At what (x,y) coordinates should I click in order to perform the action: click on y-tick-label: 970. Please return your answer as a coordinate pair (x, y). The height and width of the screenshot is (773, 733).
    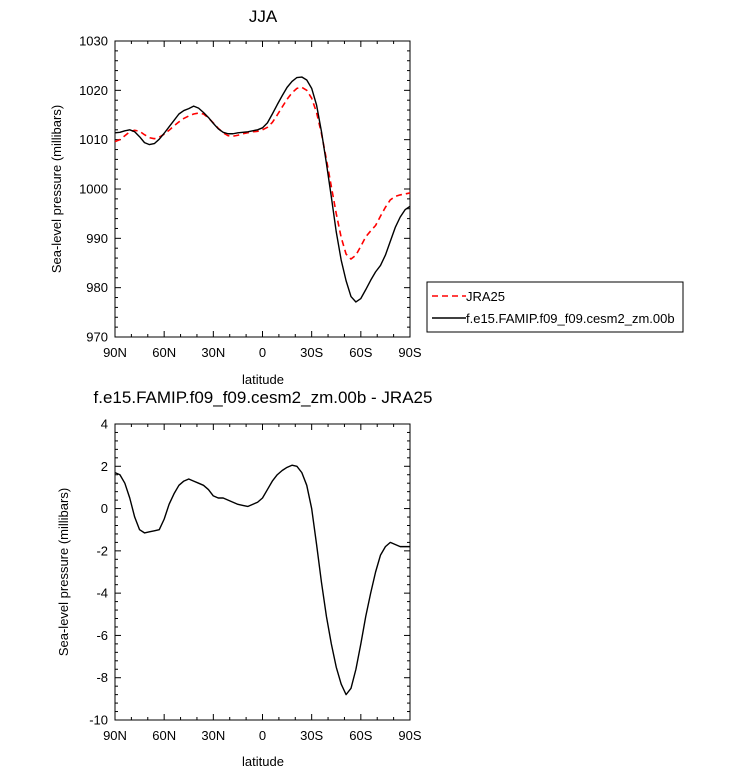
    Looking at the image, I should click on (97, 337).